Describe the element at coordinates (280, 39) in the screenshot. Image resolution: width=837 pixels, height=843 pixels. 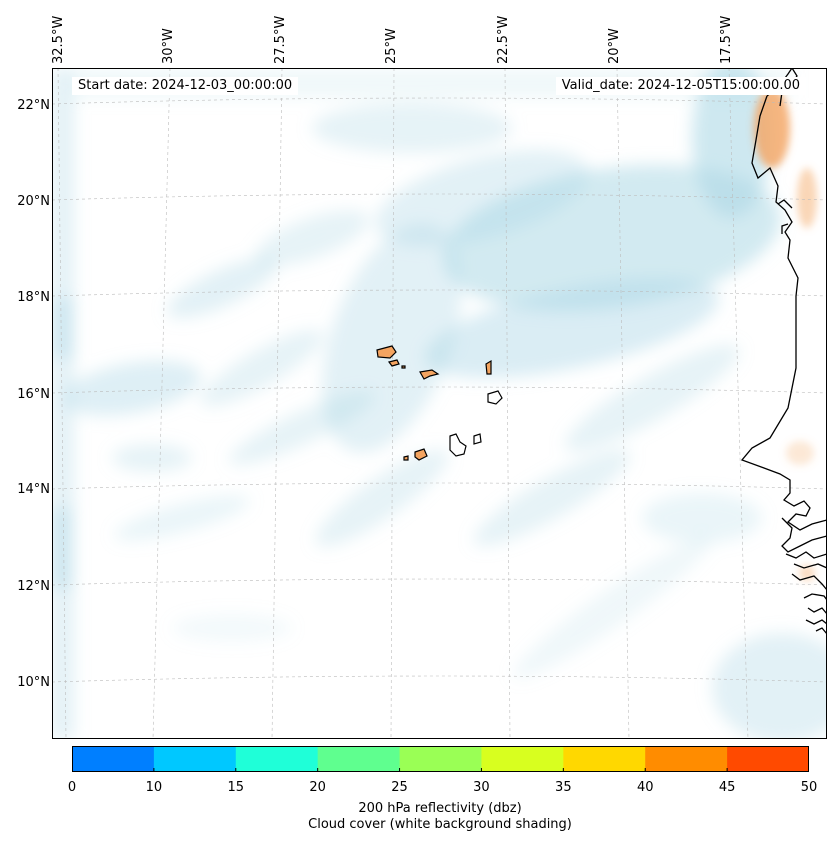
I see `lon-label-27-5w: 27.5°W` at that location.